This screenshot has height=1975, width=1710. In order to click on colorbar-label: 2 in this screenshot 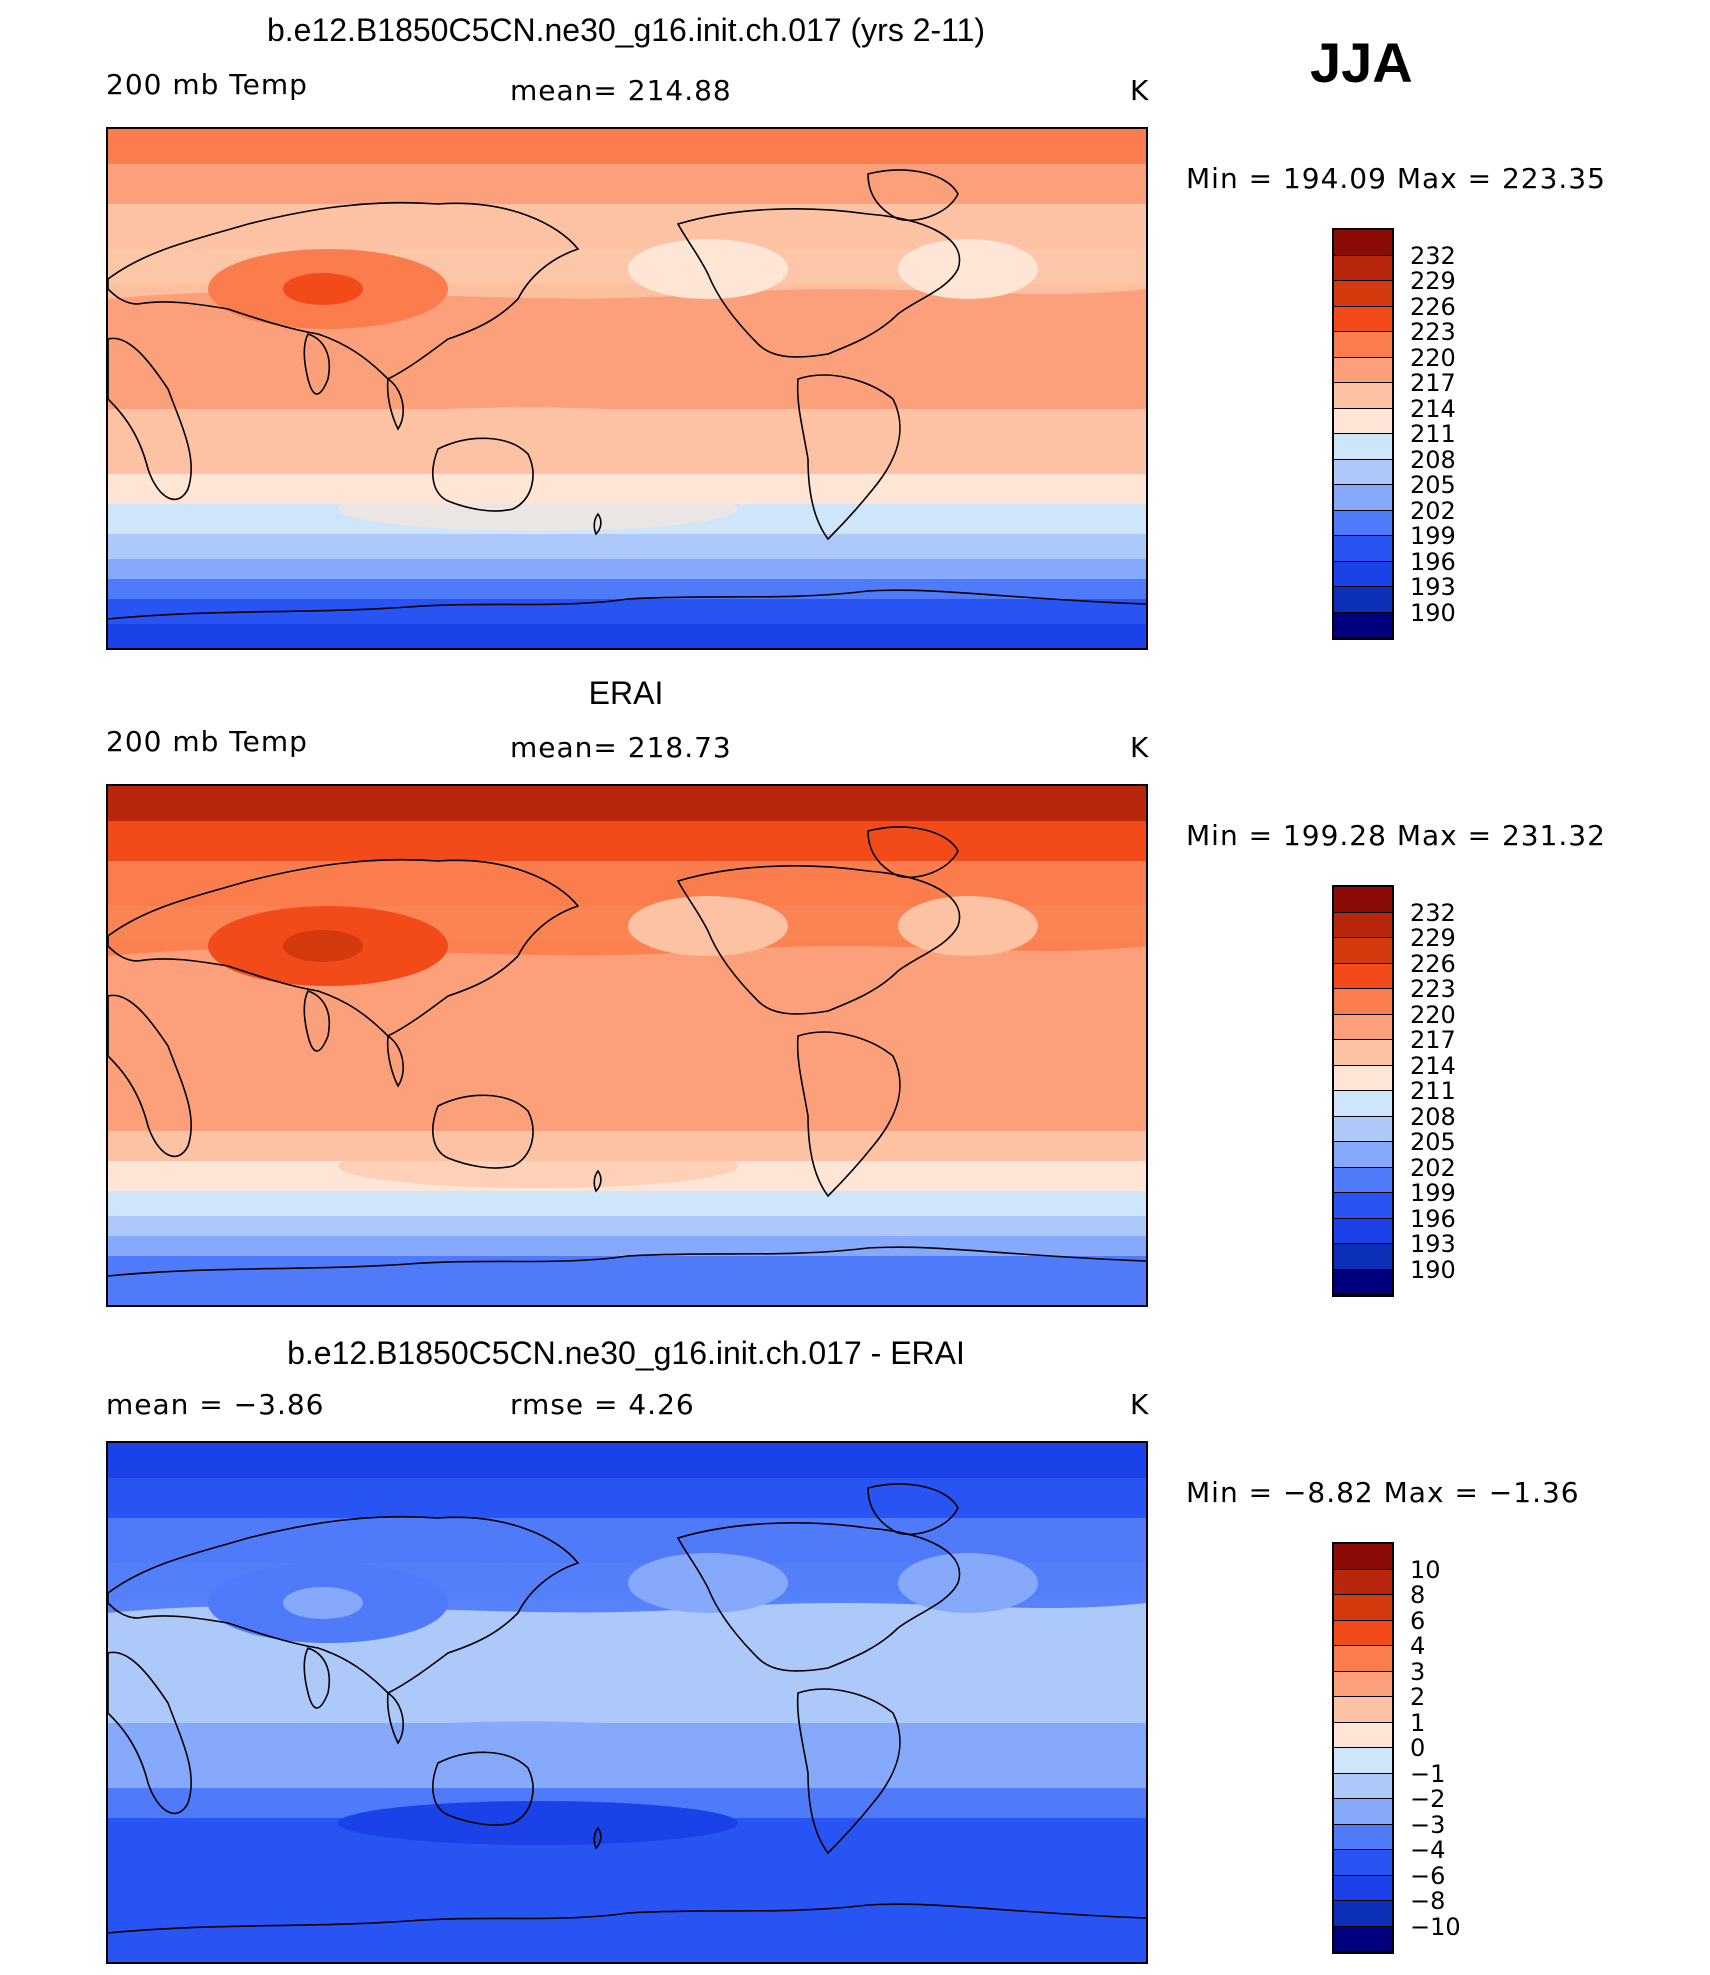, I will do `click(1418, 1697)`.